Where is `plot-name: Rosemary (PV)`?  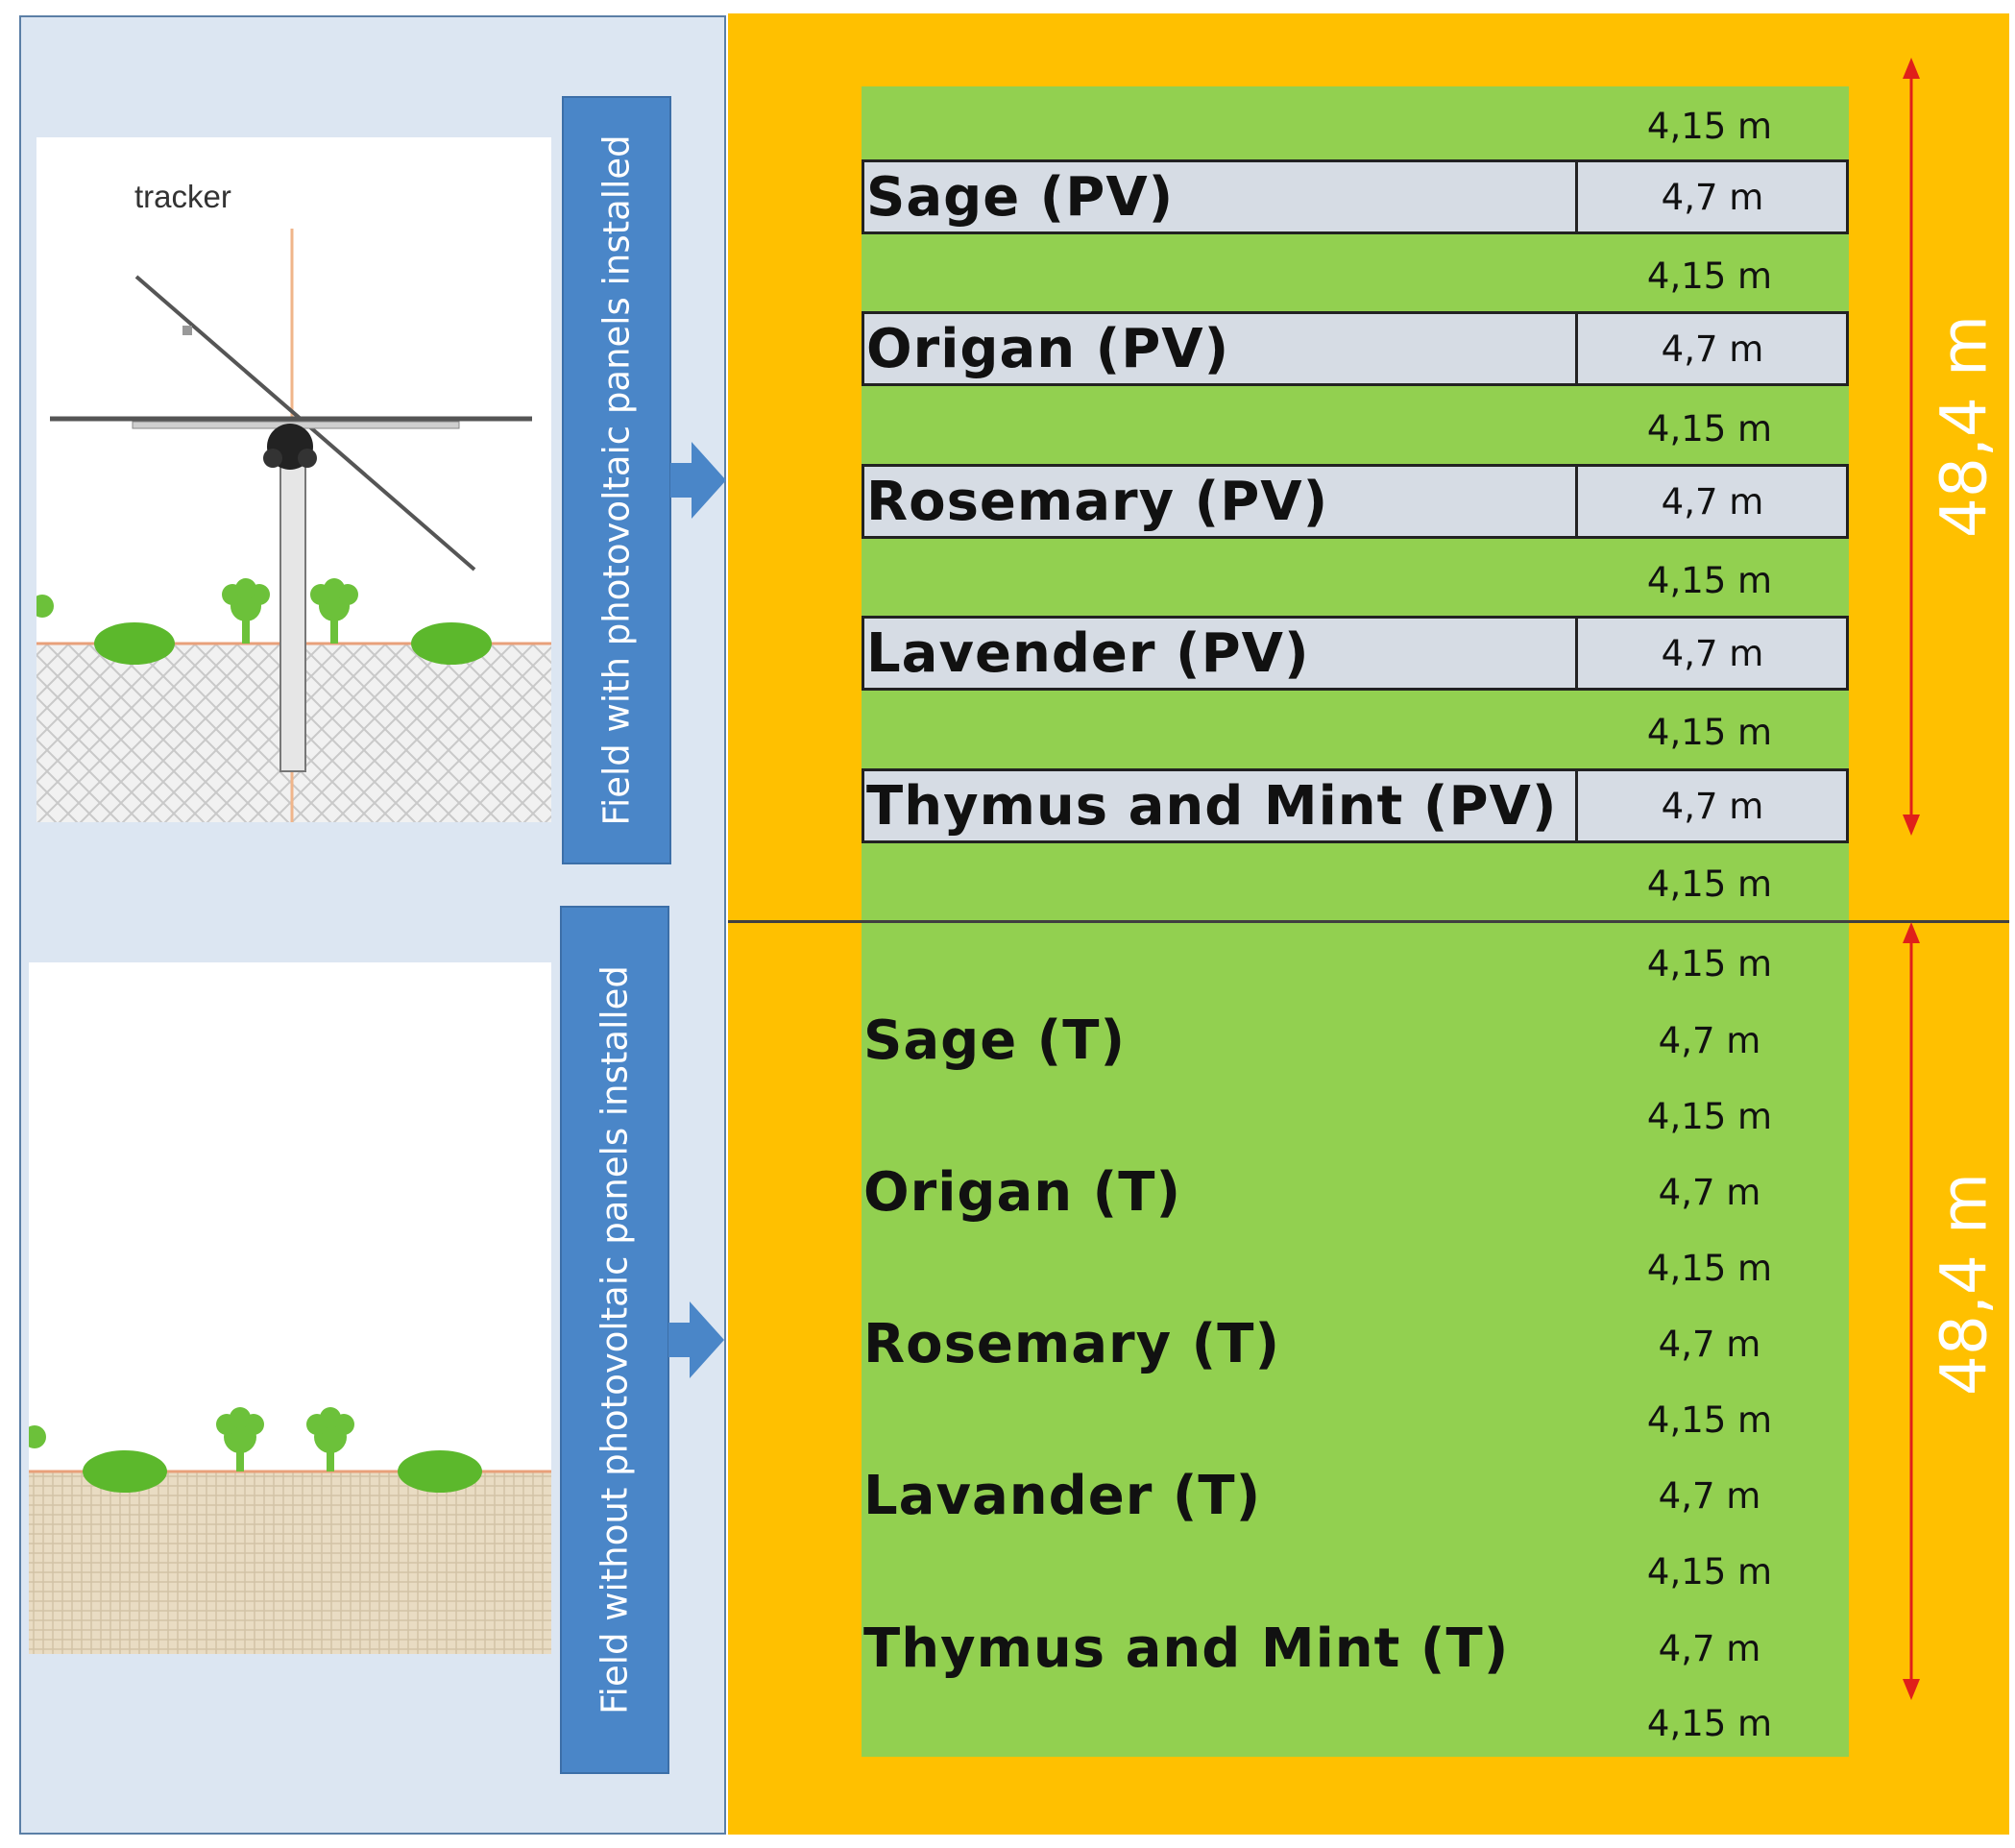 plot-name: Rosemary (PV) is located at coordinates (1097, 502).